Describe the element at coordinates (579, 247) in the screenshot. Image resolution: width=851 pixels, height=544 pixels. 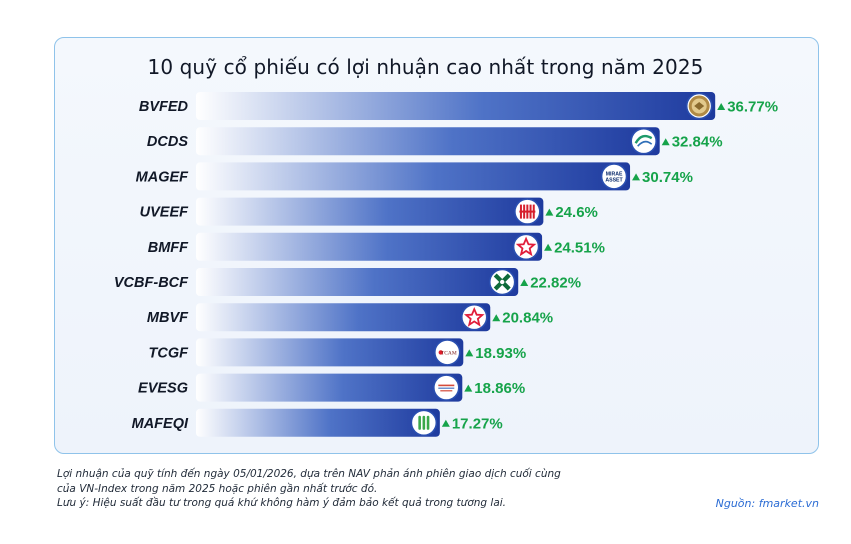
I see `value-label: 24.51%` at that location.